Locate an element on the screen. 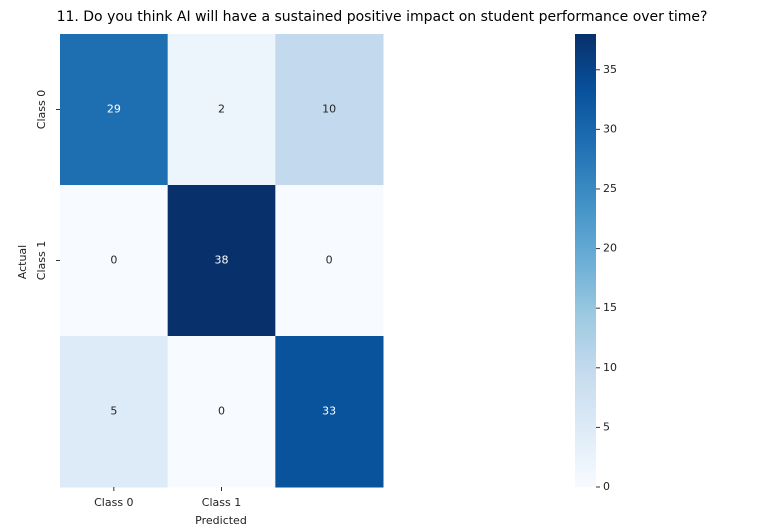 This screenshot has height=529, width=764. cell-label: 2 is located at coordinates (221, 109).